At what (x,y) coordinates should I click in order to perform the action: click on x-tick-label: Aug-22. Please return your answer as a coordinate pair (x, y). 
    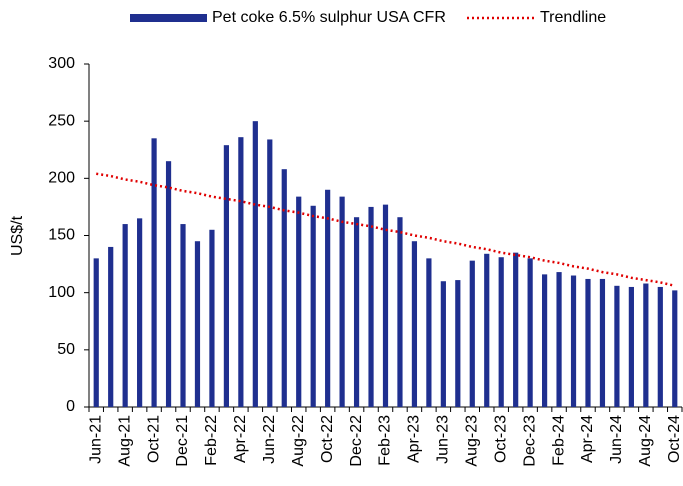
    Looking at the image, I should click on (298, 441).